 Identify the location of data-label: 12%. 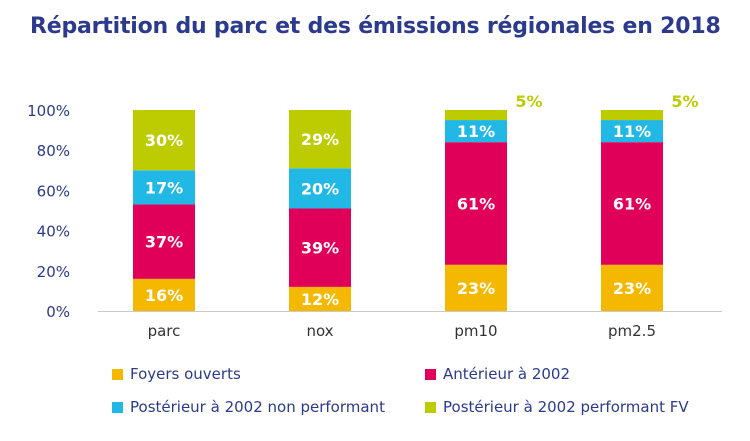
(320, 299).